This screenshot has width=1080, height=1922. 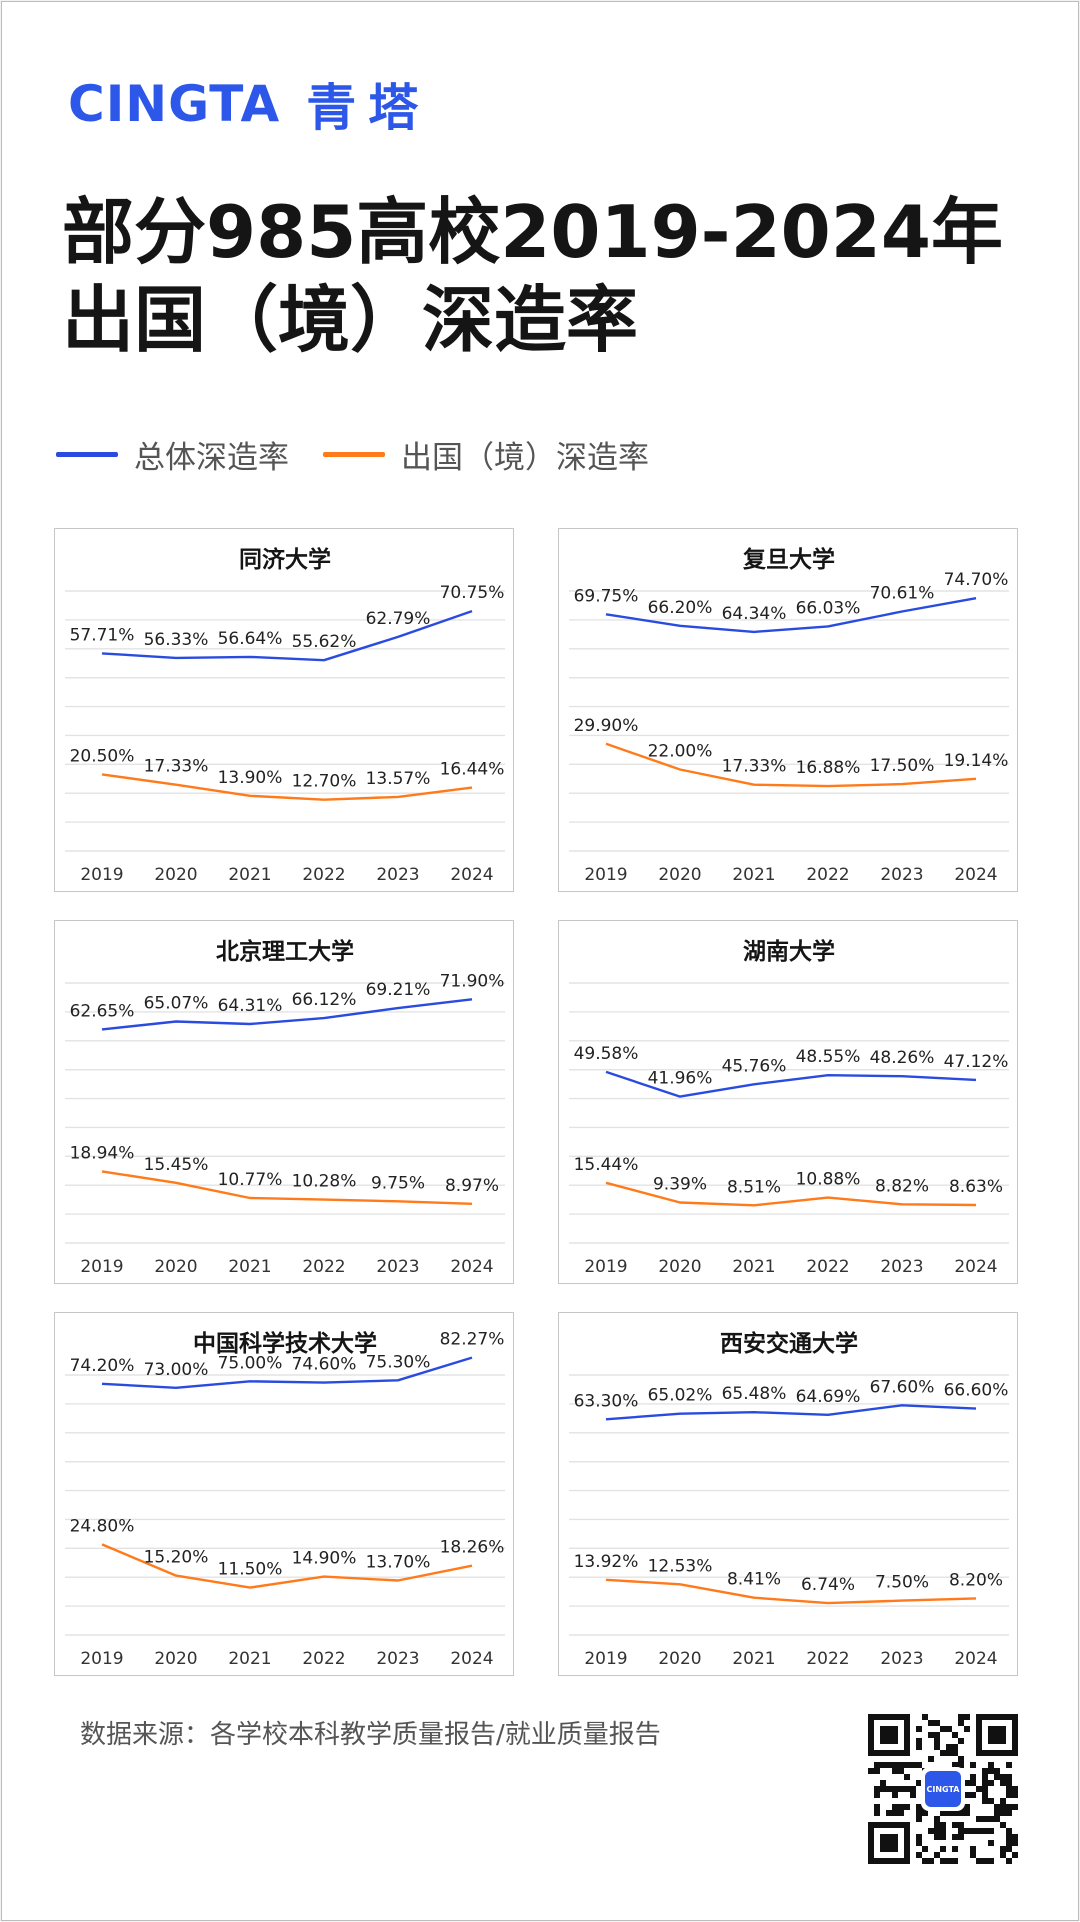 I want to click on data-label-overall: 64.34%, so click(x=754, y=614).